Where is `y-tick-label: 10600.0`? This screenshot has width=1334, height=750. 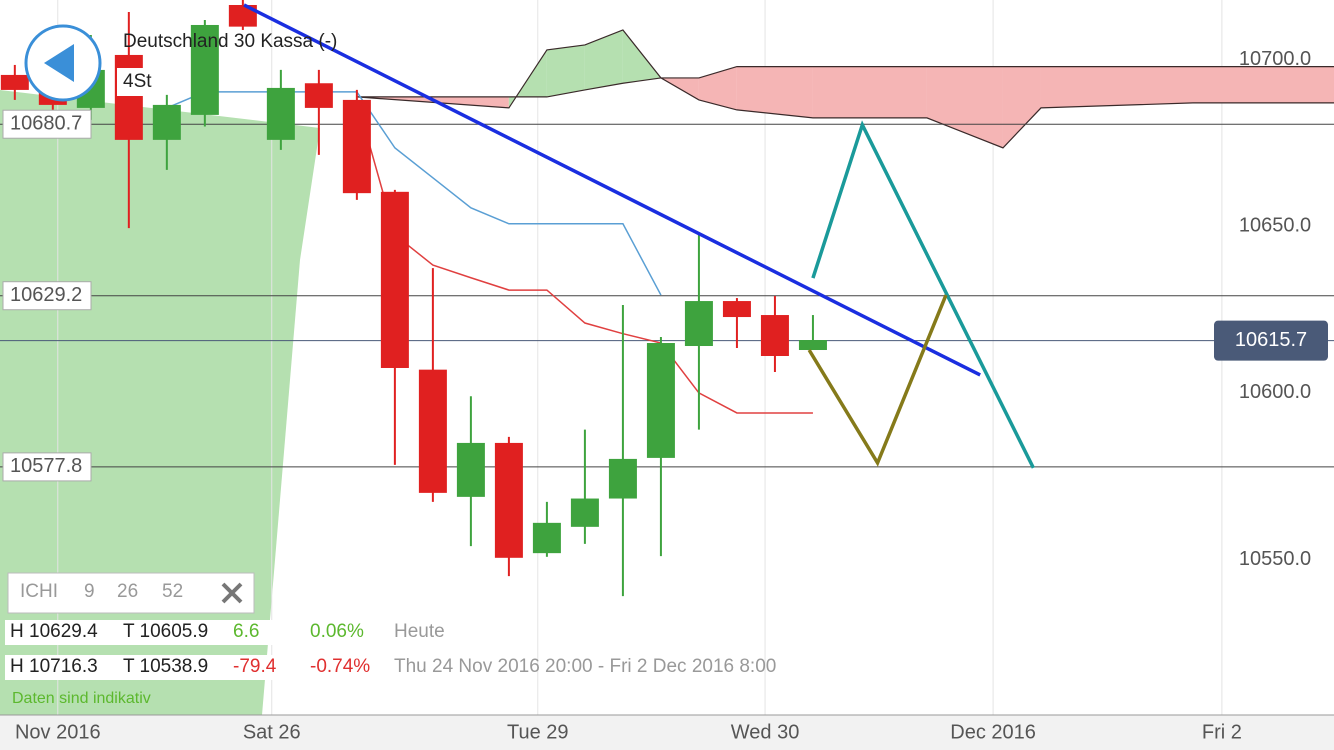
y-tick-label: 10600.0 is located at coordinates (1275, 392).